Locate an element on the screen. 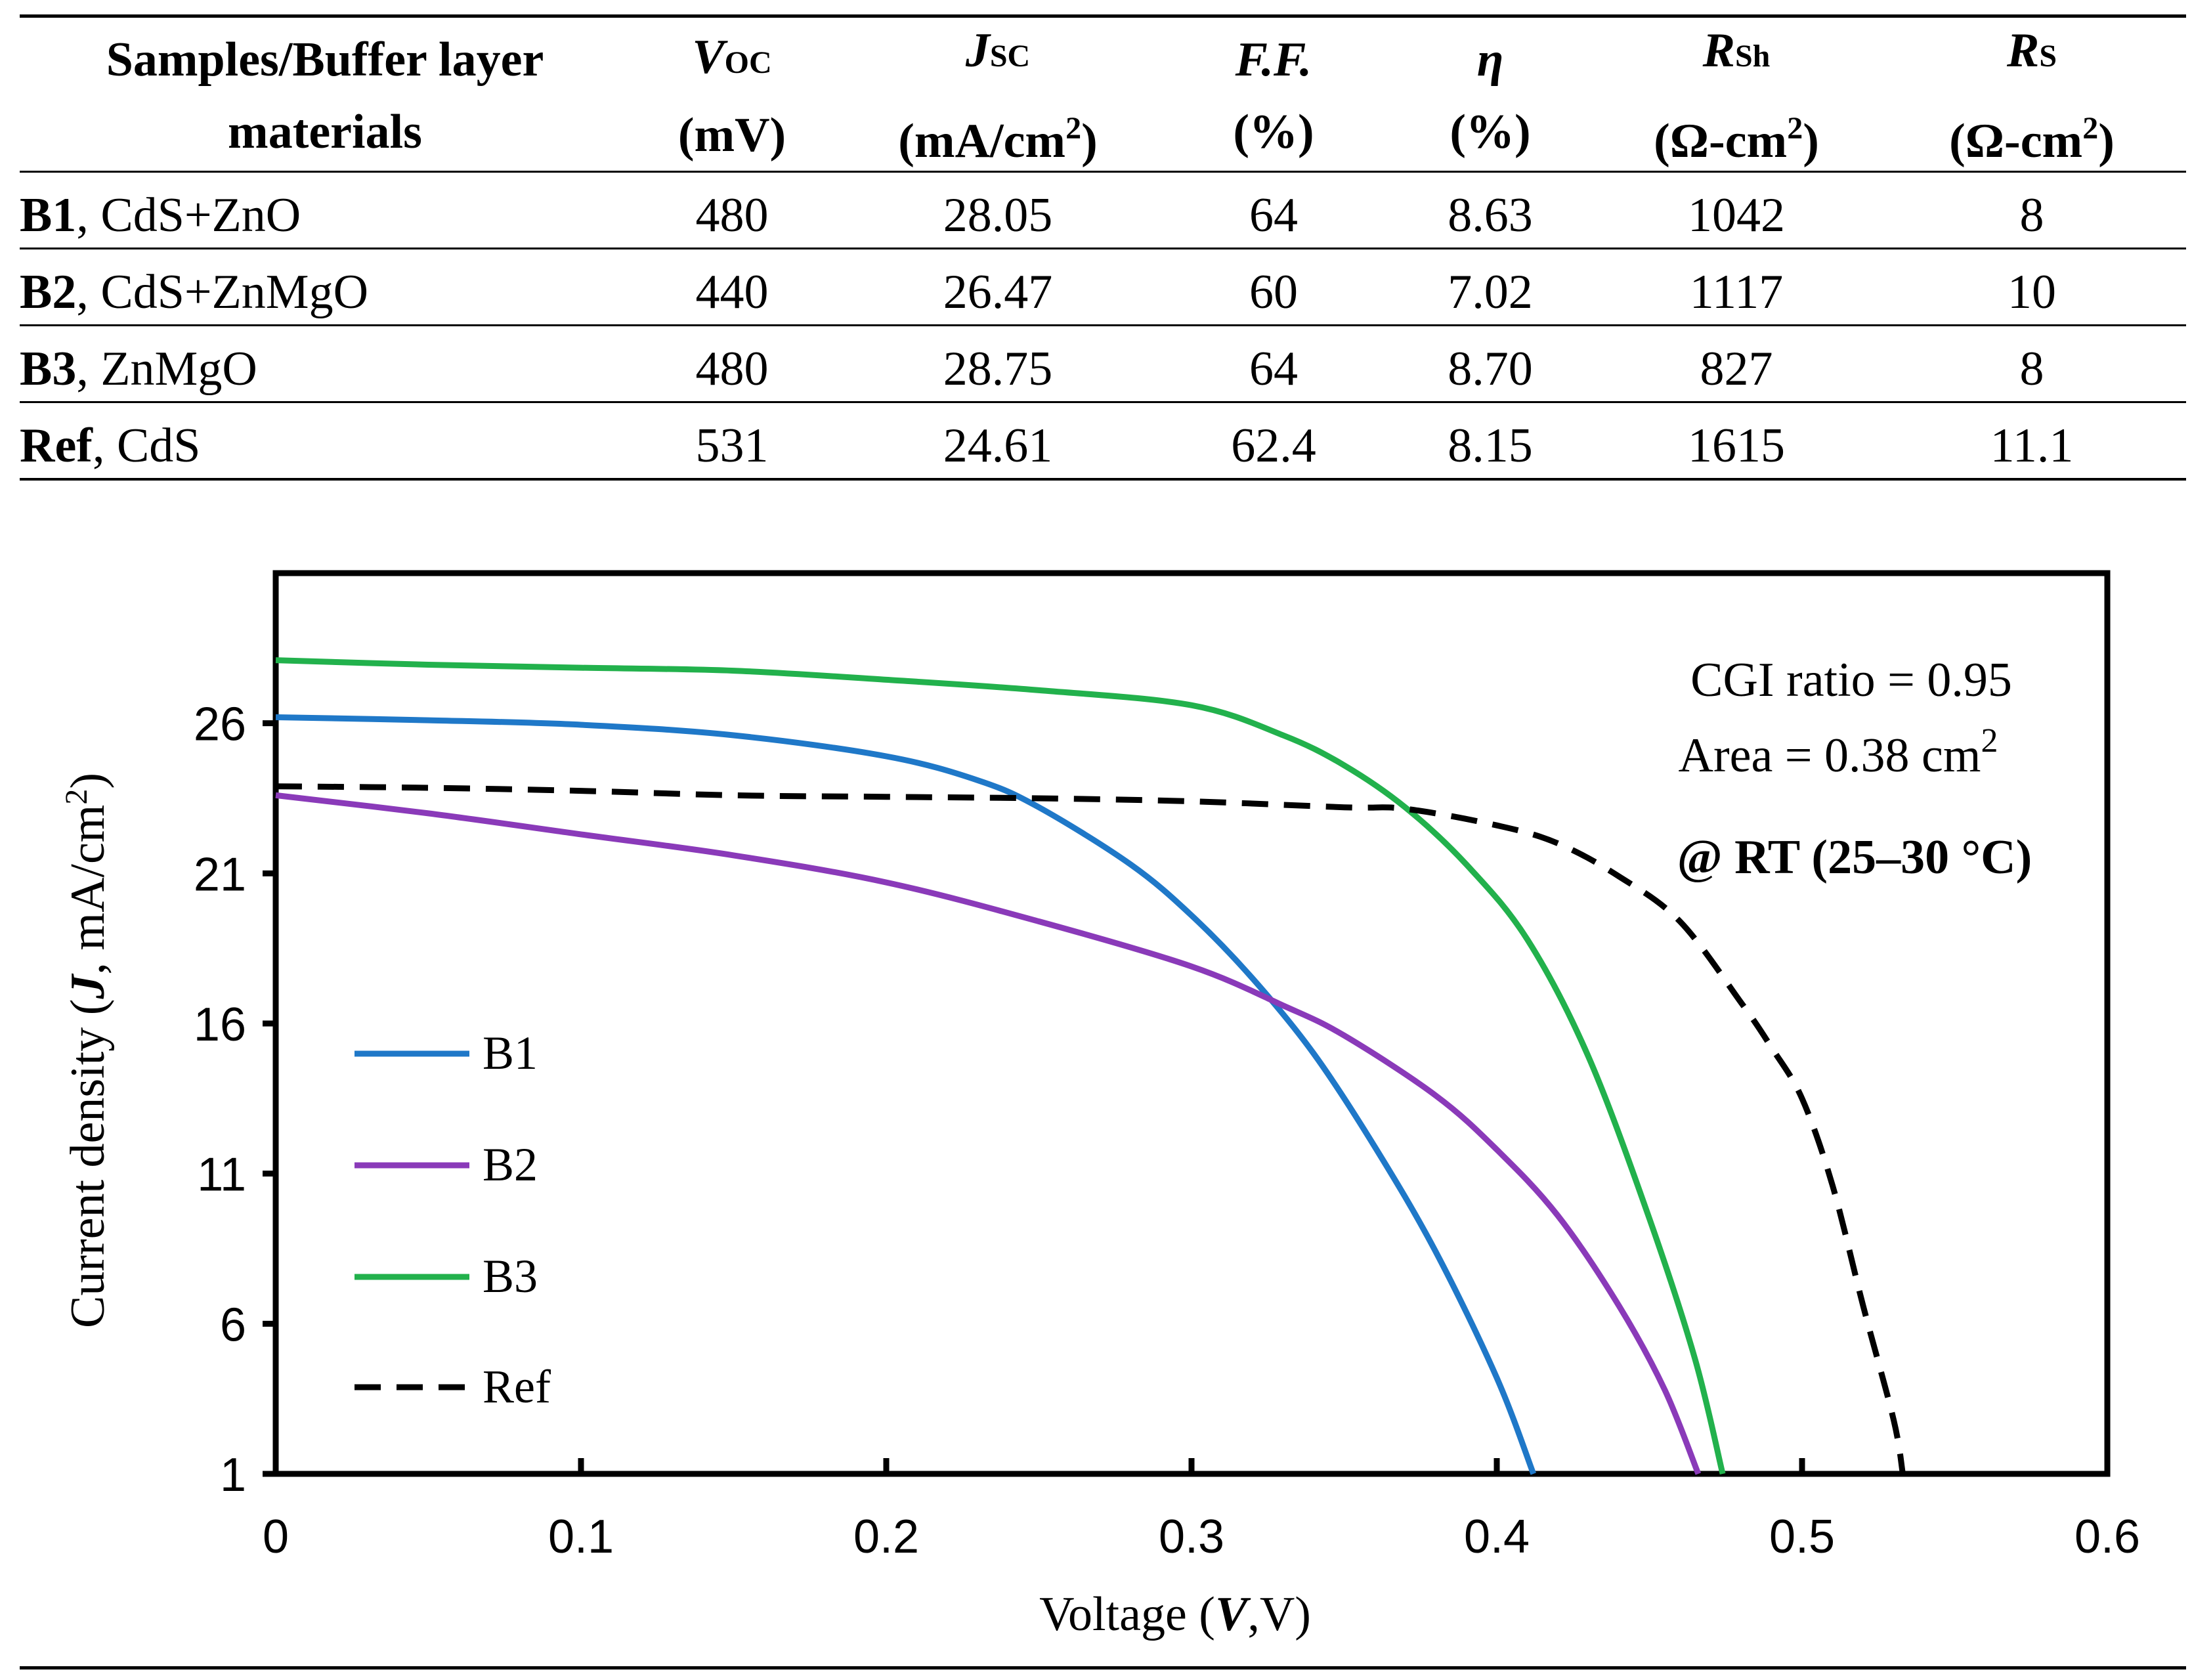 Image resolution: width=2192 pixels, height=1680 pixels. y-tick-label: 11 is located at coordinates (221, 1175).